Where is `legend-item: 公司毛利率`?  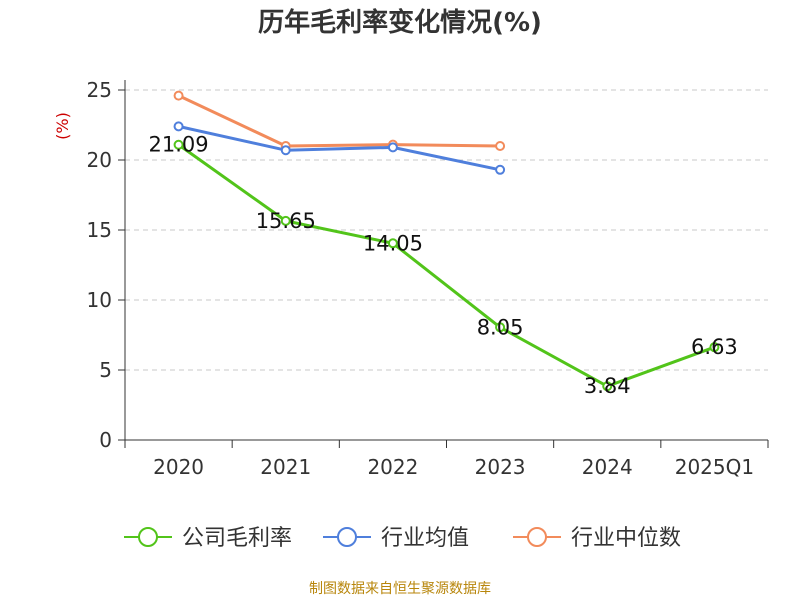 legend-item: 公司毛利率 is located at coordinates (208, 538).